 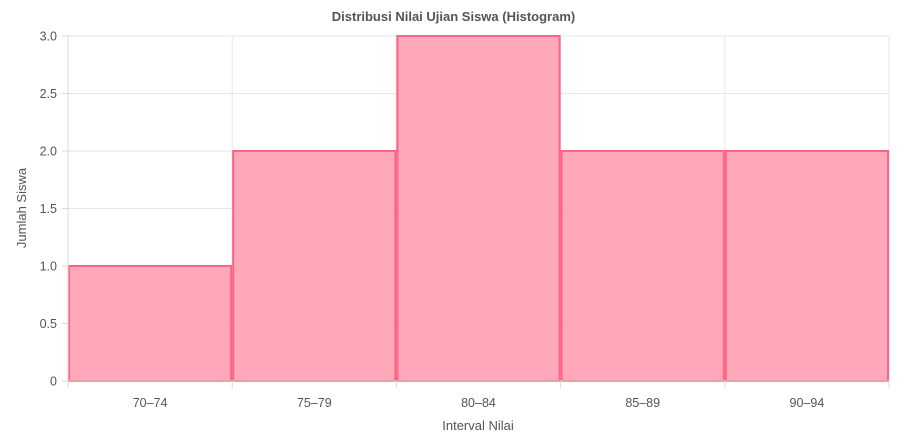 I want to click on y-tick-label: 0, so click(x=53, y=382).